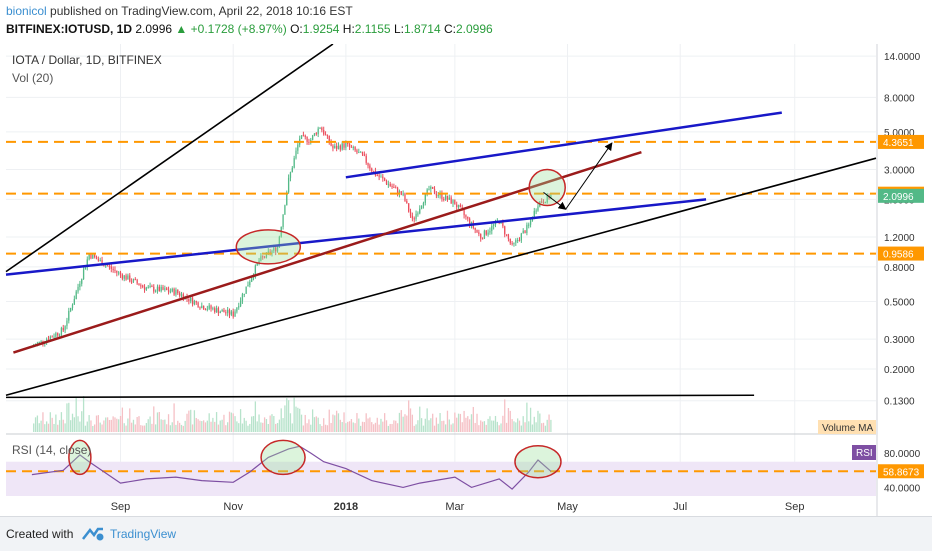 This screenshot has height=551, width=932. Describe the element at coordinates (346, 507) in the screenshot. I see `x-tick-label: 2018` at that location.